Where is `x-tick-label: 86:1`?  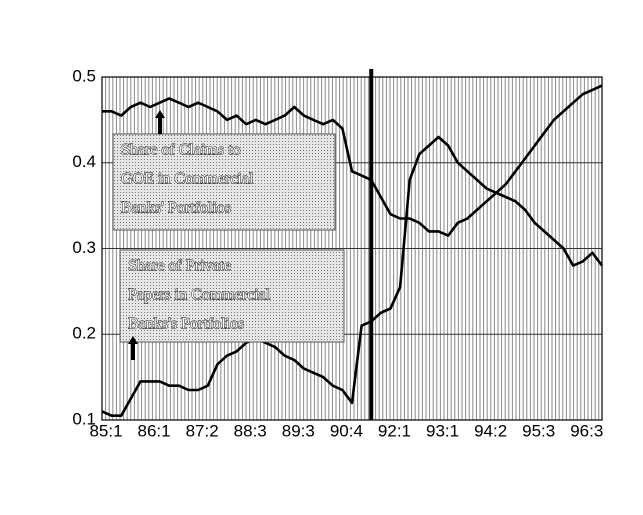 x-tick-label: 86:1 is located at coordinates (154, 430).